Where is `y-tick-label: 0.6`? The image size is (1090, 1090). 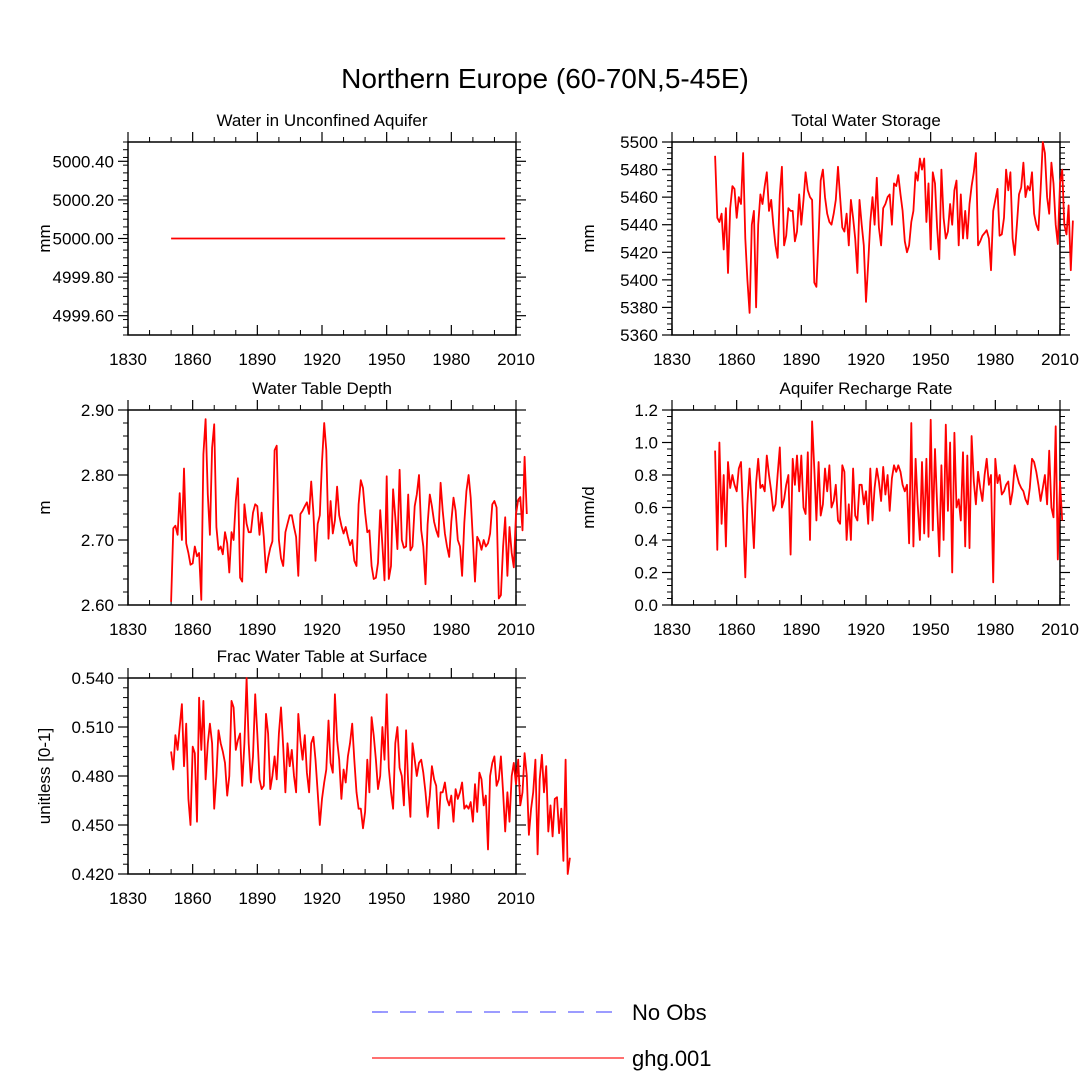
y-tick-label: 0.6 is located at coordinates (646, 508).